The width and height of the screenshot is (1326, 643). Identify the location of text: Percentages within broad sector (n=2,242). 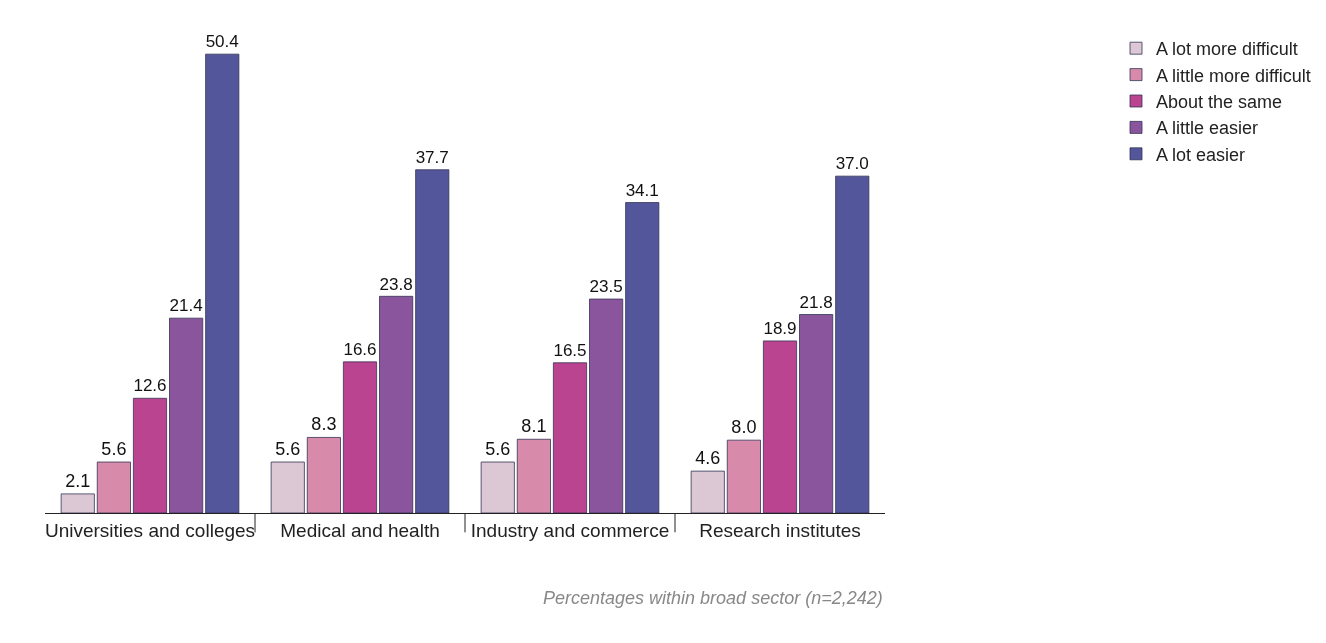
(713, 598).